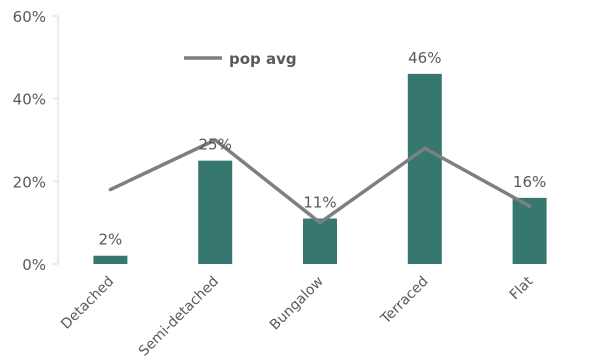 Image resolution: width=590 pixels, height=362 pixels. What do you see at coordinates (404, 301) in the screenshot?
I see `category-label: Terraced` at bounding box center [404, 301].